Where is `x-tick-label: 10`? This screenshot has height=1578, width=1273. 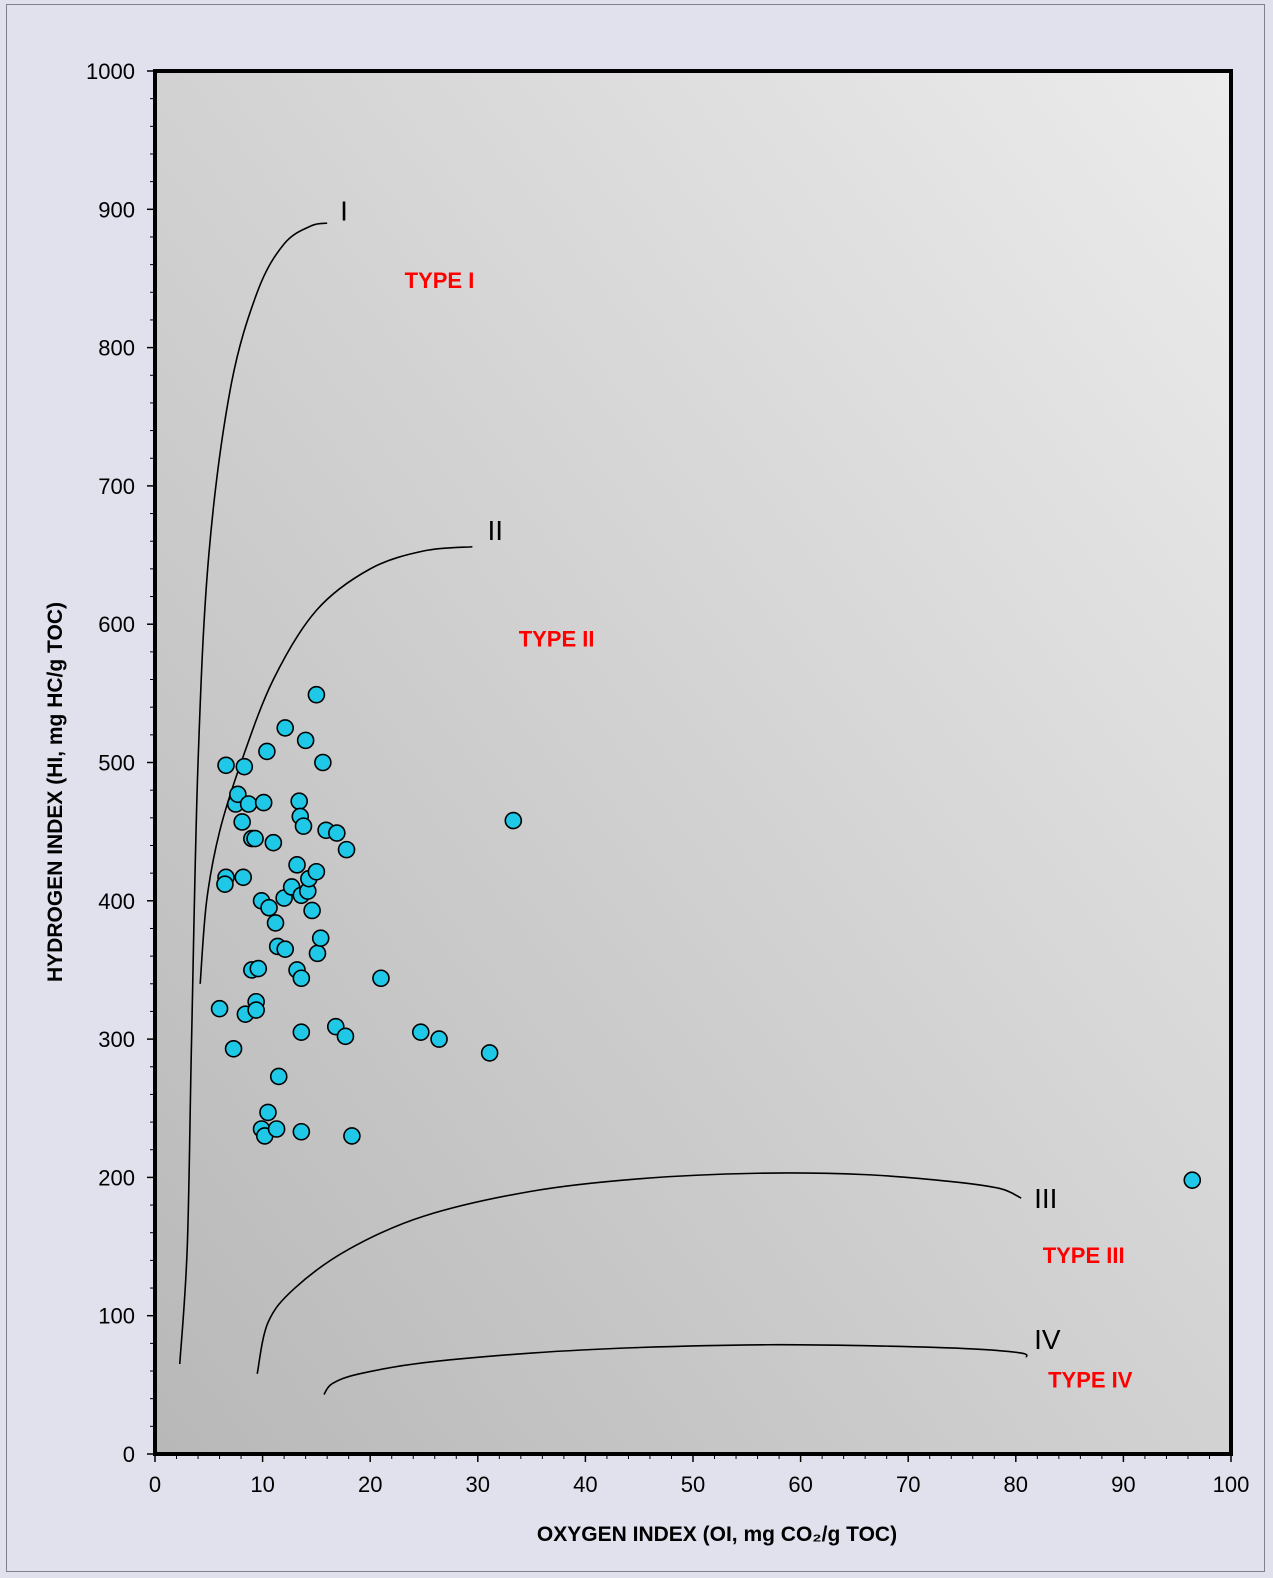 x-tick-label: 10 is located at coordinates (262, 1484).